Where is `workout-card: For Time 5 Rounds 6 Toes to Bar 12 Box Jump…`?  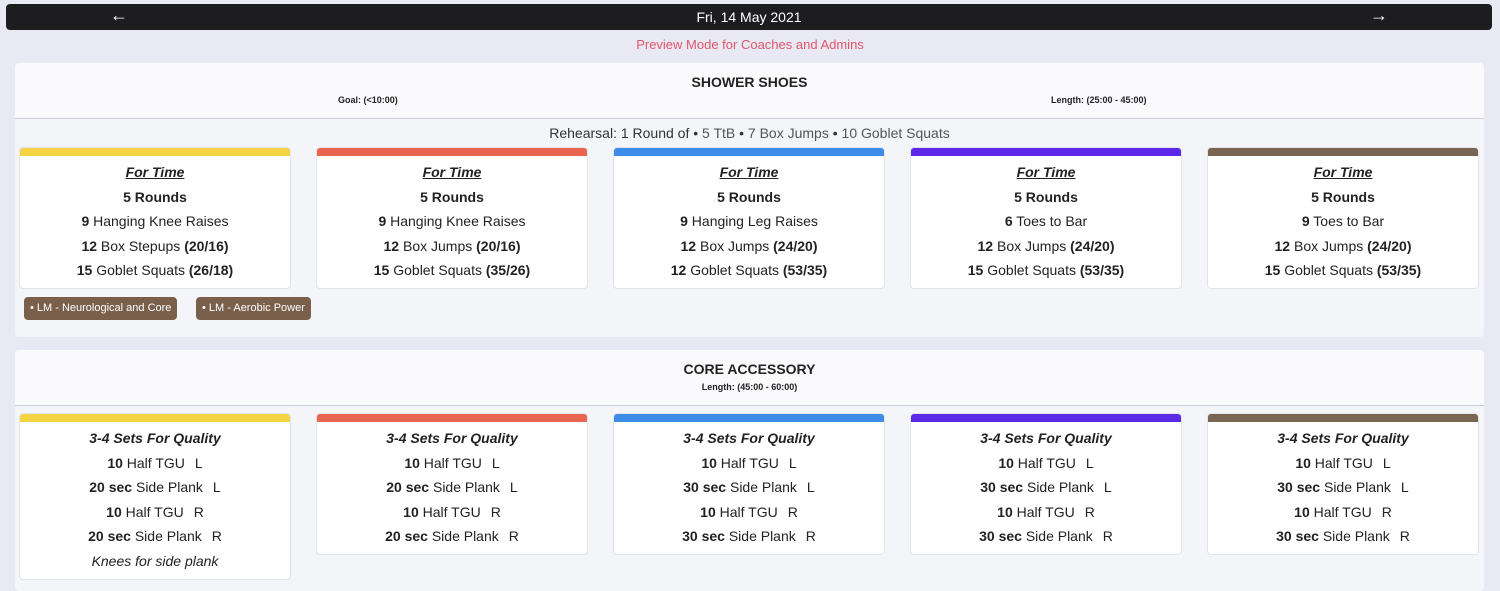 workout-card: For Time 5 Rounds 6 Toes to Bar 12 Box Jump… is located at coordinates (1046, 218).